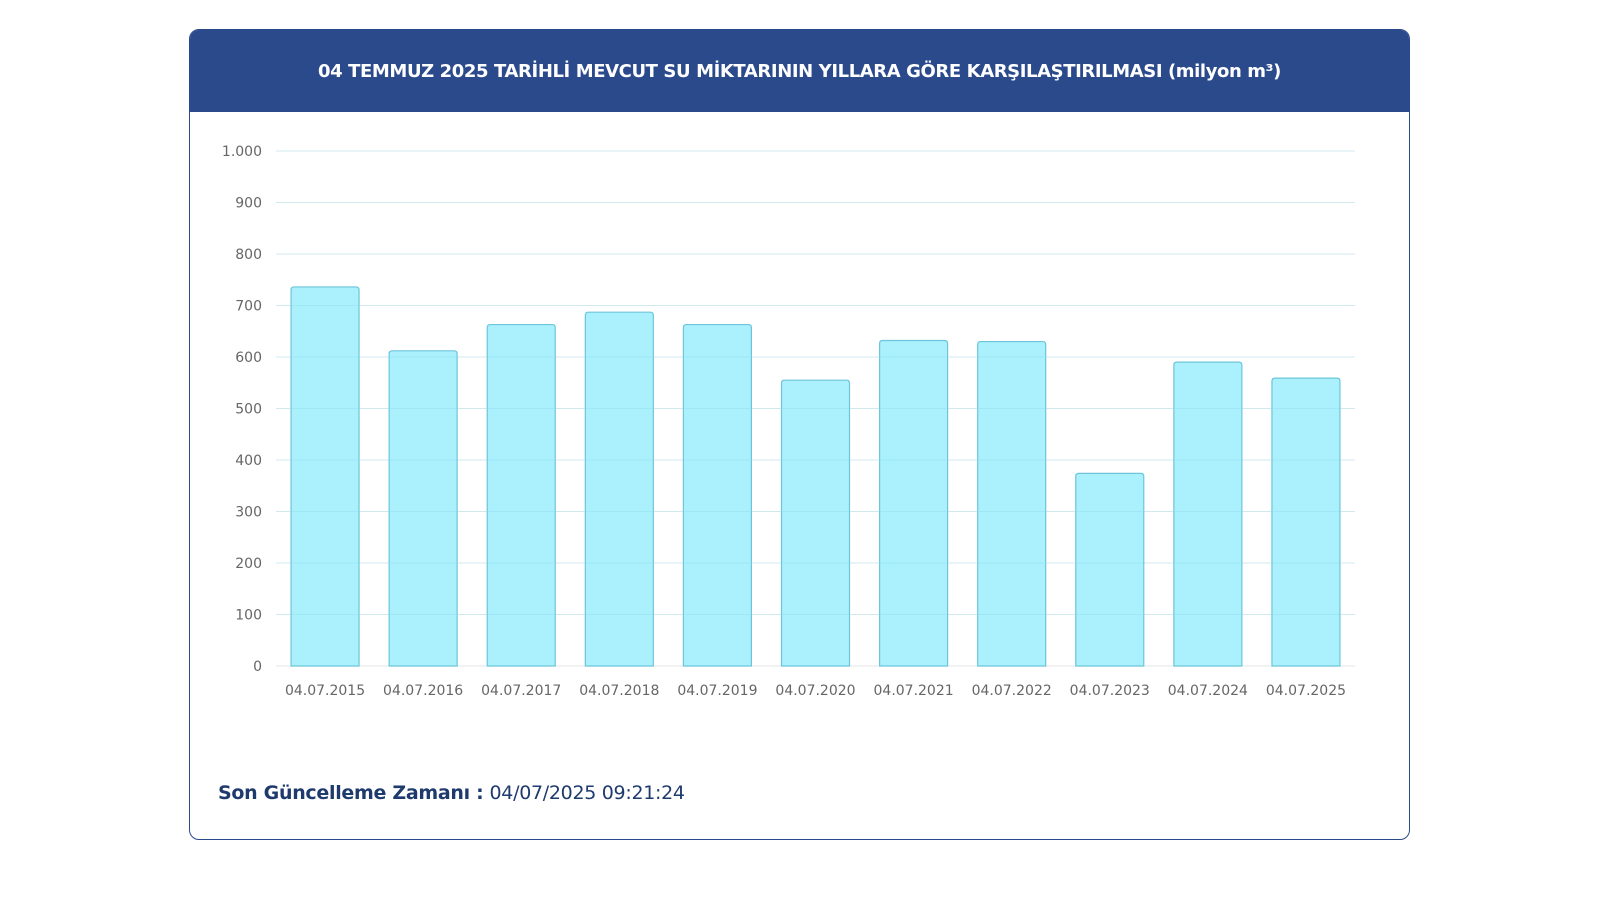 The image size is (1600, 900). I want to click on bar-04.07.2021, so click(913, 503).